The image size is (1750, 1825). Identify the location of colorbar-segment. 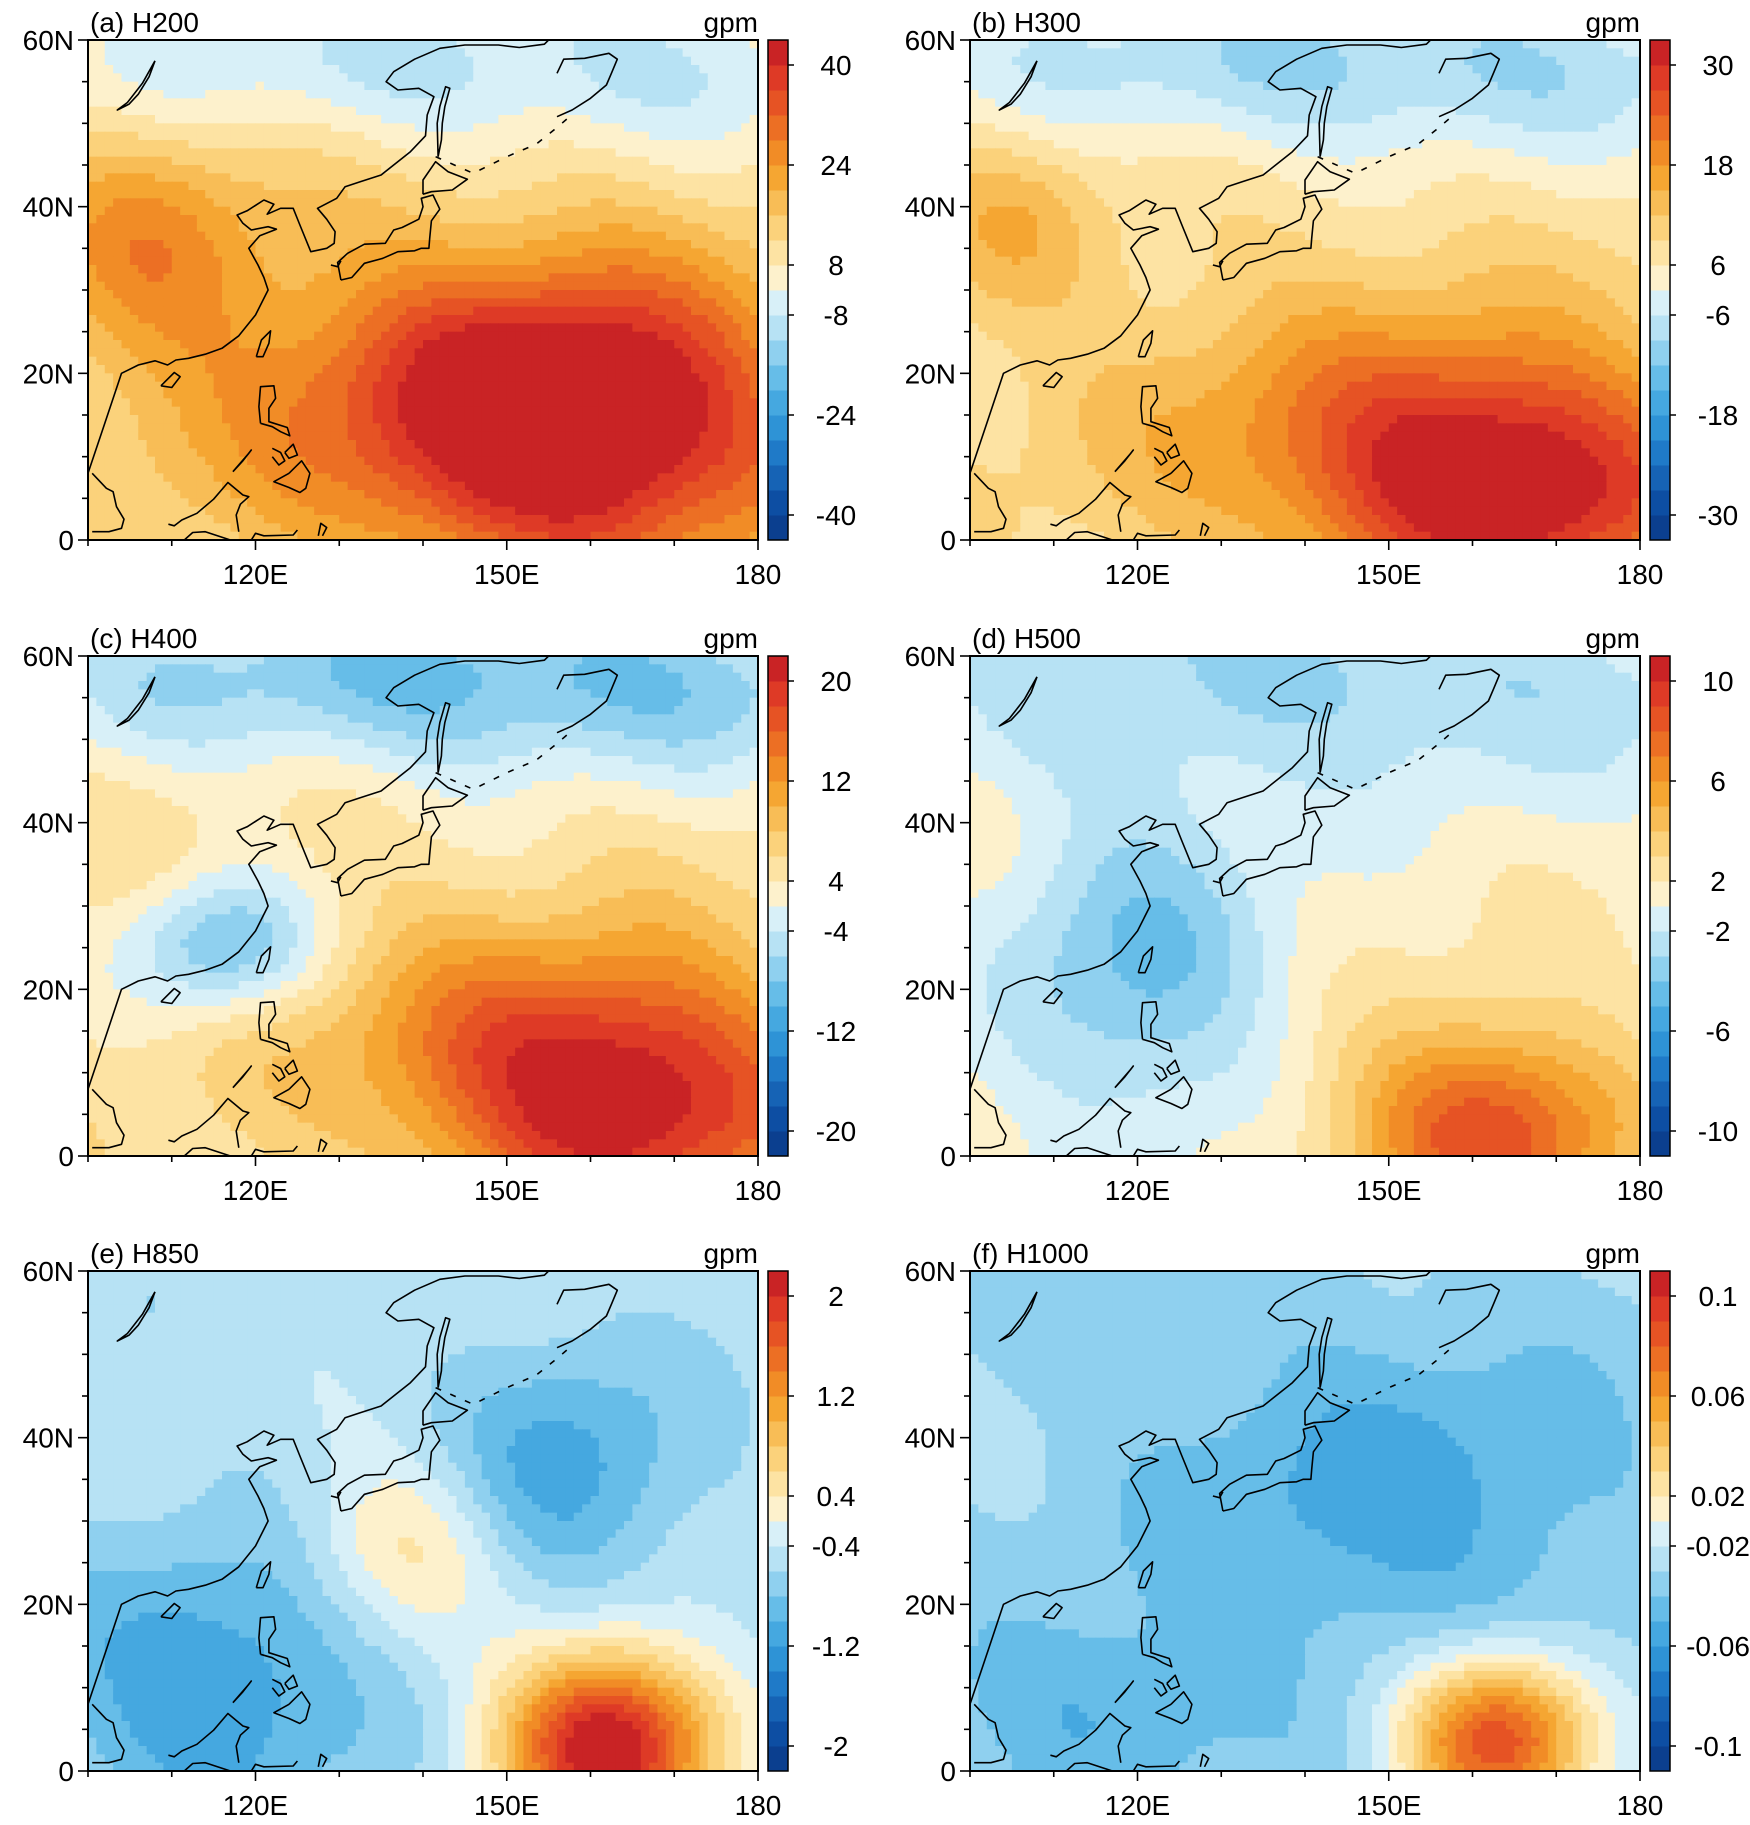
(778, 178).